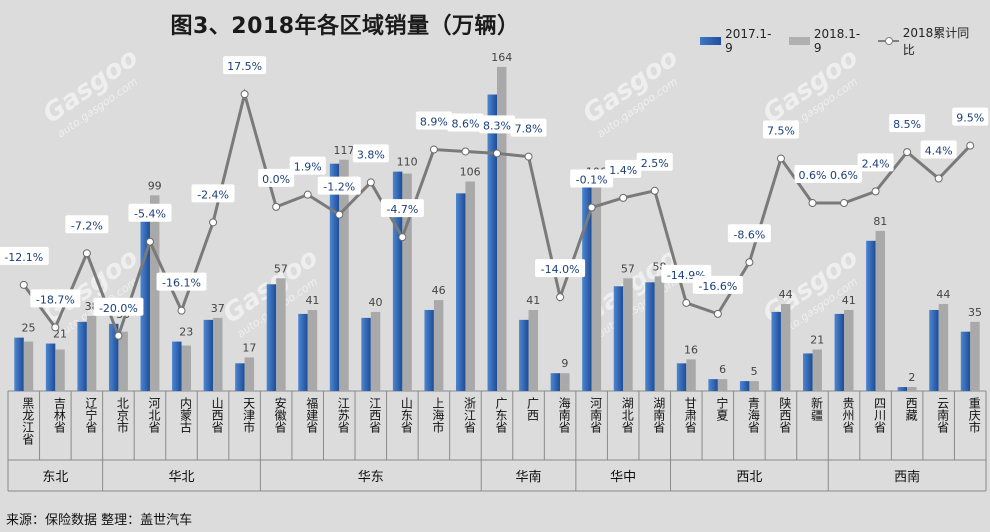  Describe the element at coordinates (343, 150) in the screenshot. I see `value-label: 117` at that location.